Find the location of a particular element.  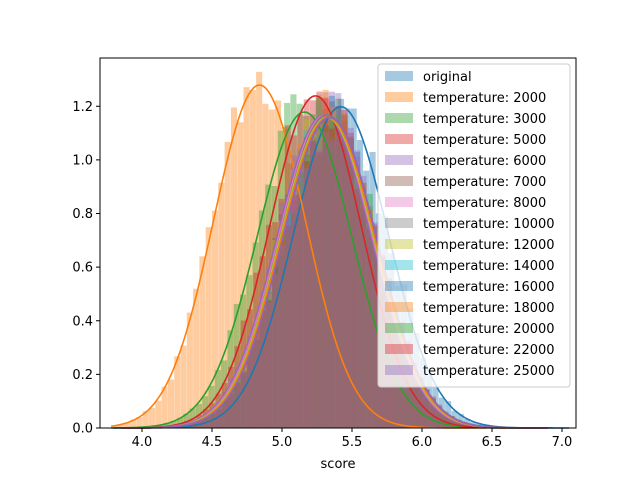

y-tick-label: 1.2 is located at coordinates (82, 107).